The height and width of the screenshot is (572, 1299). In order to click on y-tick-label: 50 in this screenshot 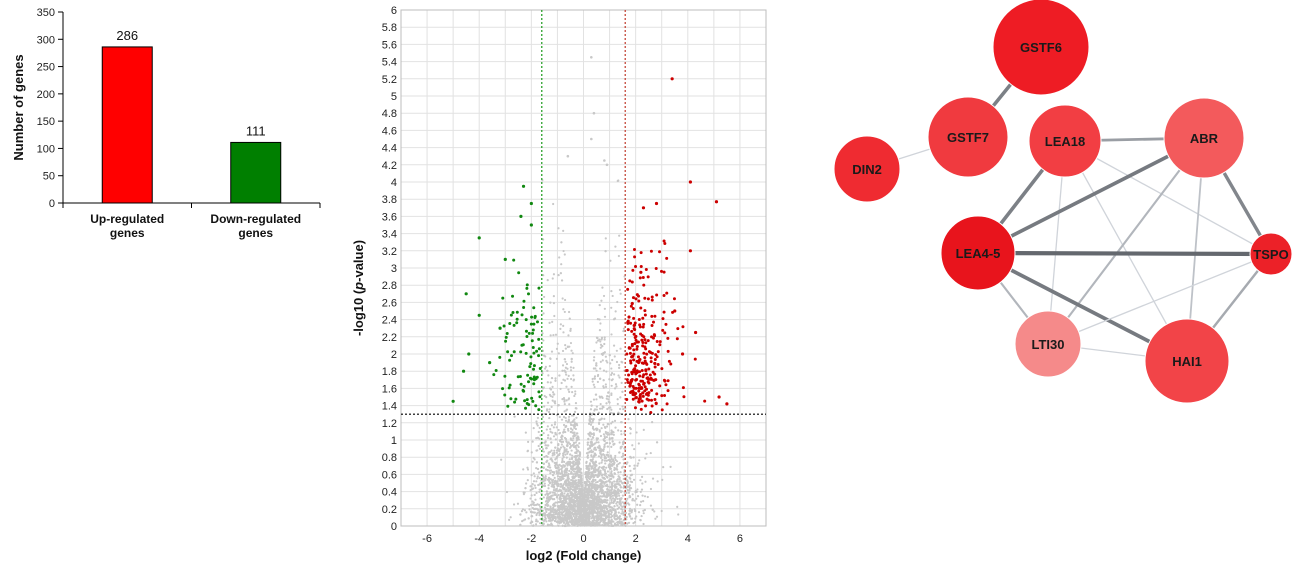, I will do `click(49, 177)`.